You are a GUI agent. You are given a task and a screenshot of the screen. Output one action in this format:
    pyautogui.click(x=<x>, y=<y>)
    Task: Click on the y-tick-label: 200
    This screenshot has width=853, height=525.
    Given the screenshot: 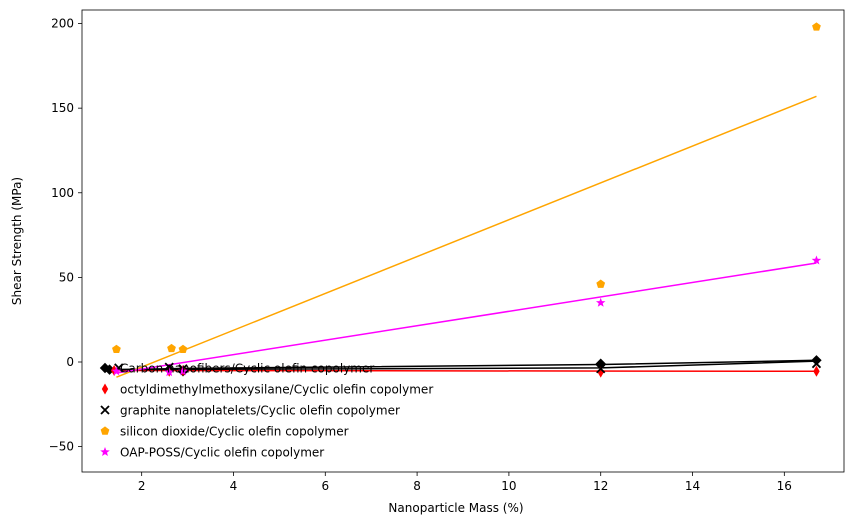 What is the action you would take?
    pyautogui.click(x=62, y=24)
    